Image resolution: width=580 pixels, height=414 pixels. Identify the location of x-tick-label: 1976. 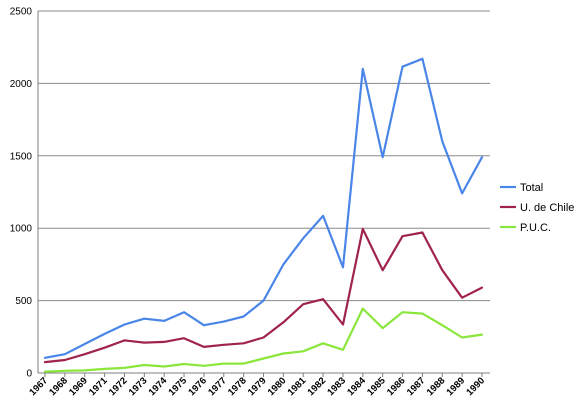
(197, 386).